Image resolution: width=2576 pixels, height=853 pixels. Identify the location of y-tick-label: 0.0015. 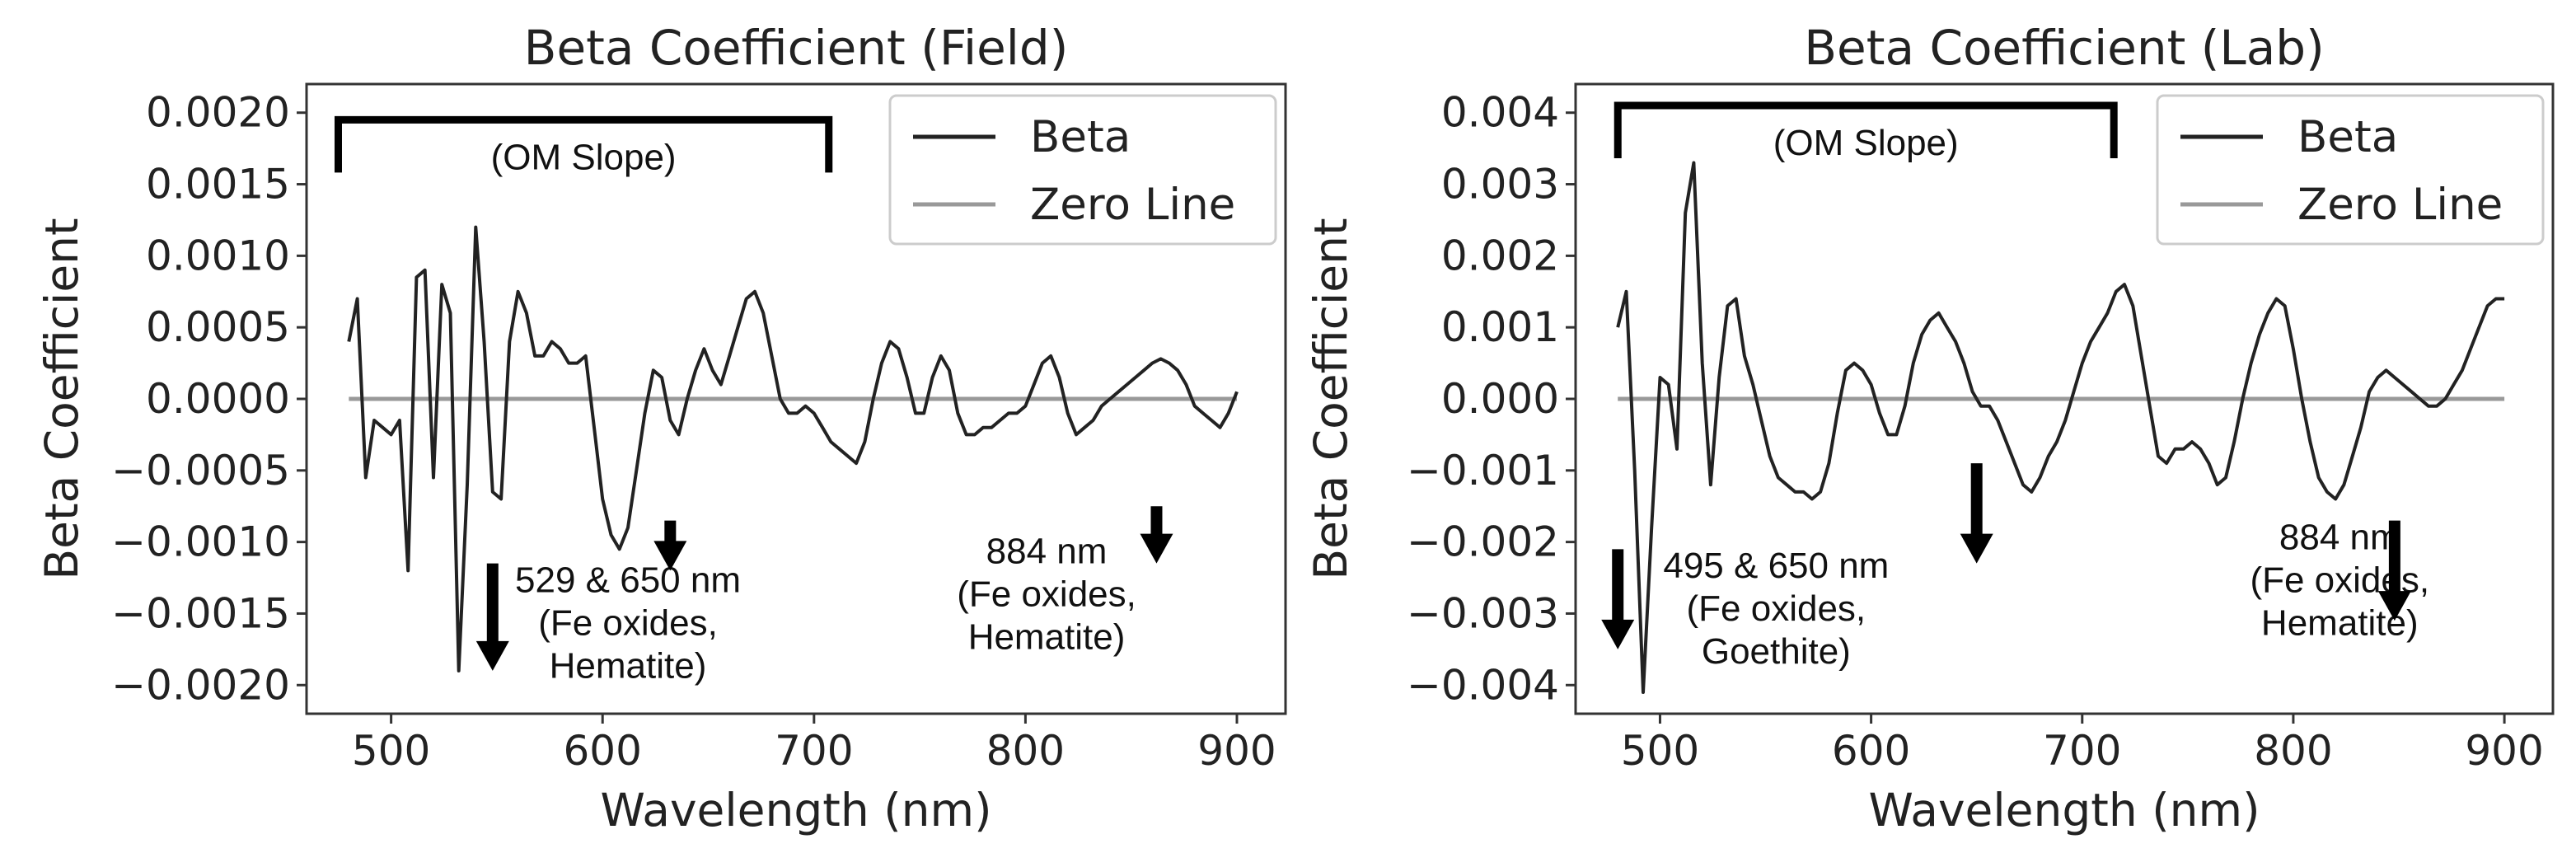
(218, 185).